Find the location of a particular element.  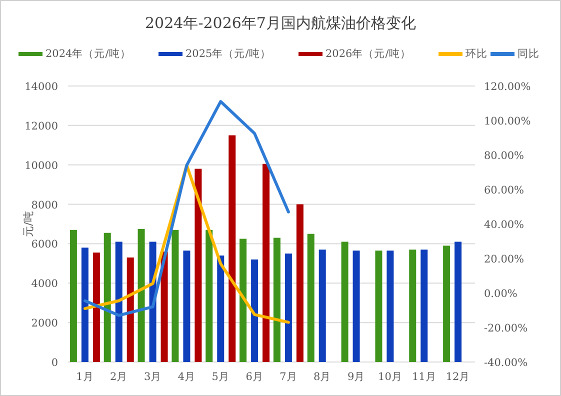

x-tick-label: 7月 is located at coordinates (289, 377).